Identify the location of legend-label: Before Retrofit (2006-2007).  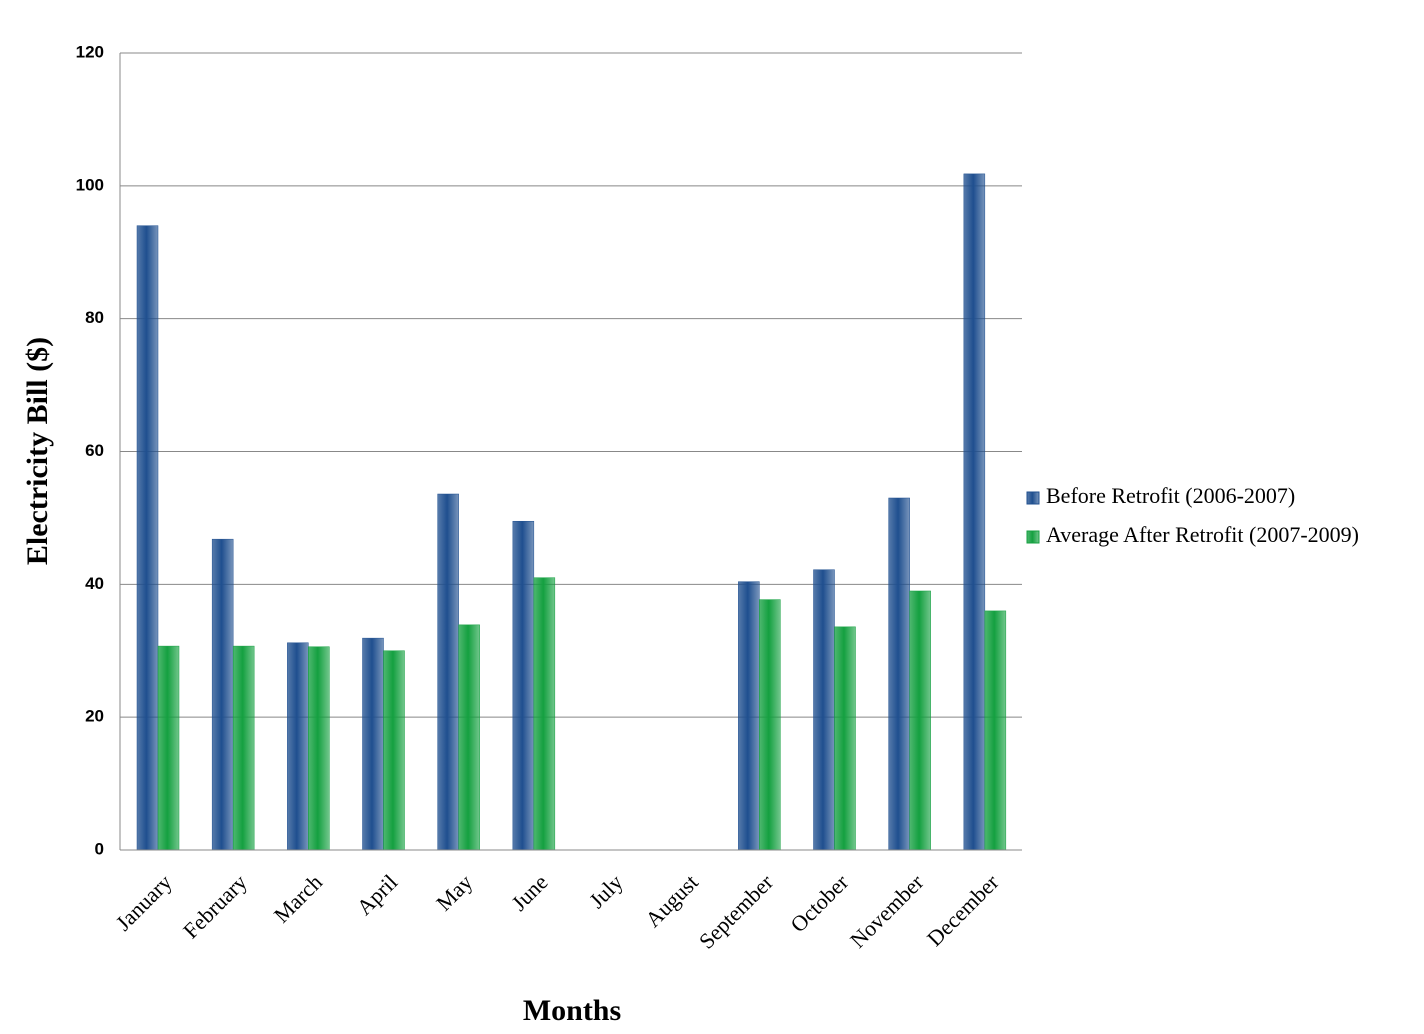
(1170, 495).